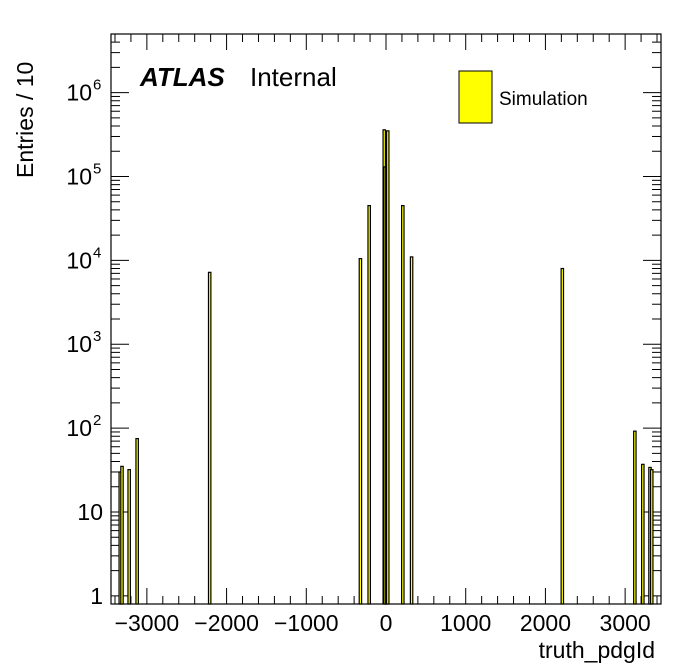  What do you see at coordinates (475, 97) in the screenshot?
I see `legend-swatch` at bounding box center [475, 97].